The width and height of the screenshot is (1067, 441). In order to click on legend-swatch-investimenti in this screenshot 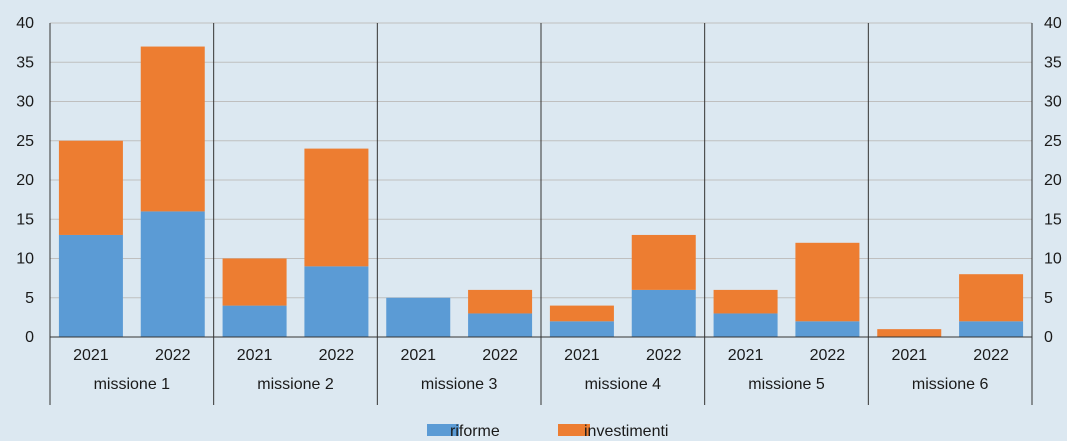, I will do `click(574, 430)`.